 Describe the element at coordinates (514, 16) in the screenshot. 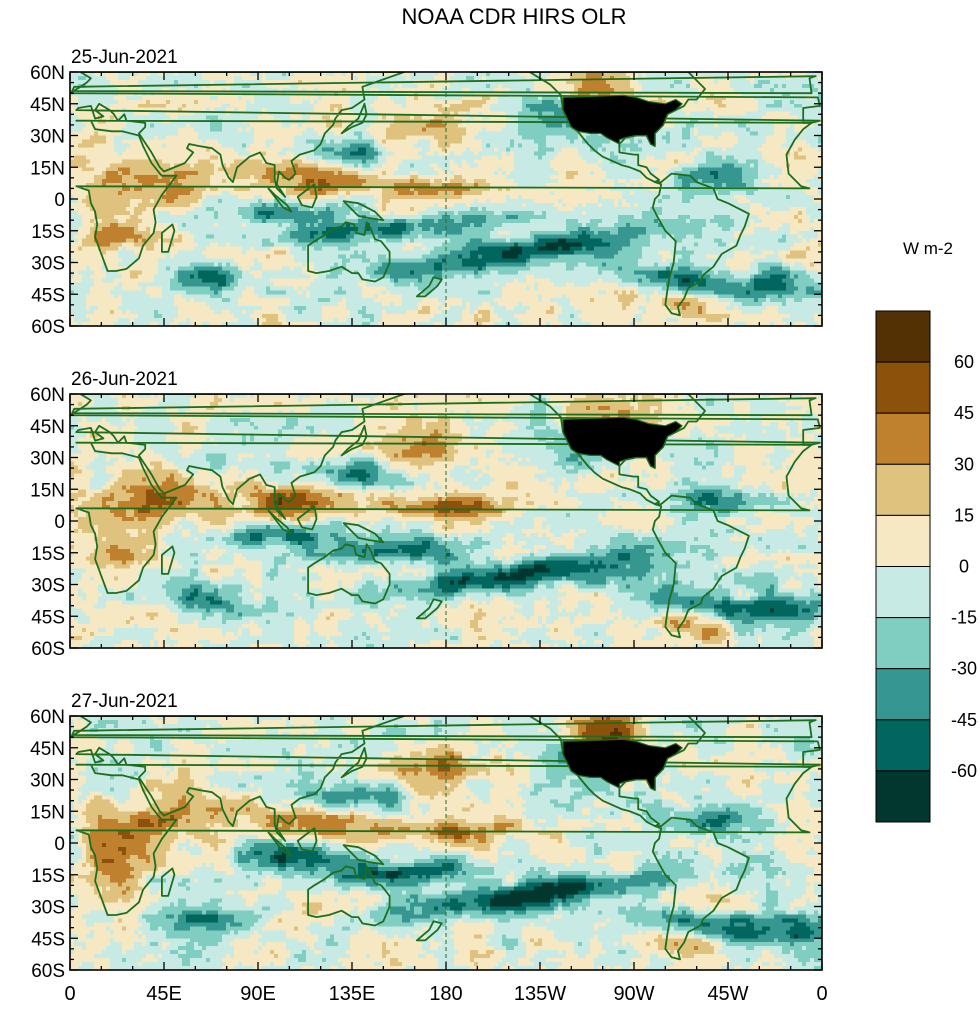

I see `figure-title: NOAA CDR HIRS OLR` at that location.